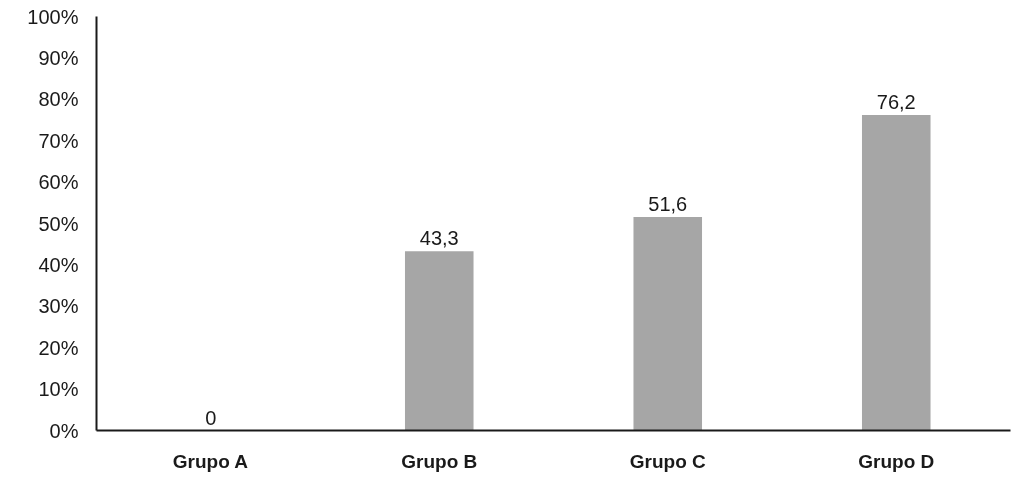 The width and height of the screenshot is (1024, 486). Describe the element at coordinates (58, 182) in the screenshot. I see `y-tick-label: 60%` at that location.